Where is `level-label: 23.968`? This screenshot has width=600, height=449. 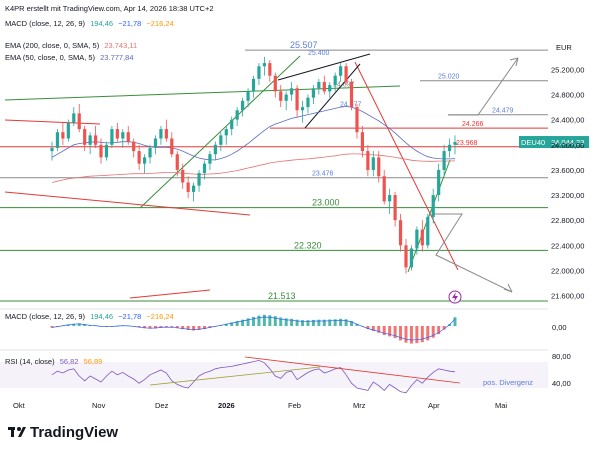 level-label: 23.968 is located at coordinates (467, 143).